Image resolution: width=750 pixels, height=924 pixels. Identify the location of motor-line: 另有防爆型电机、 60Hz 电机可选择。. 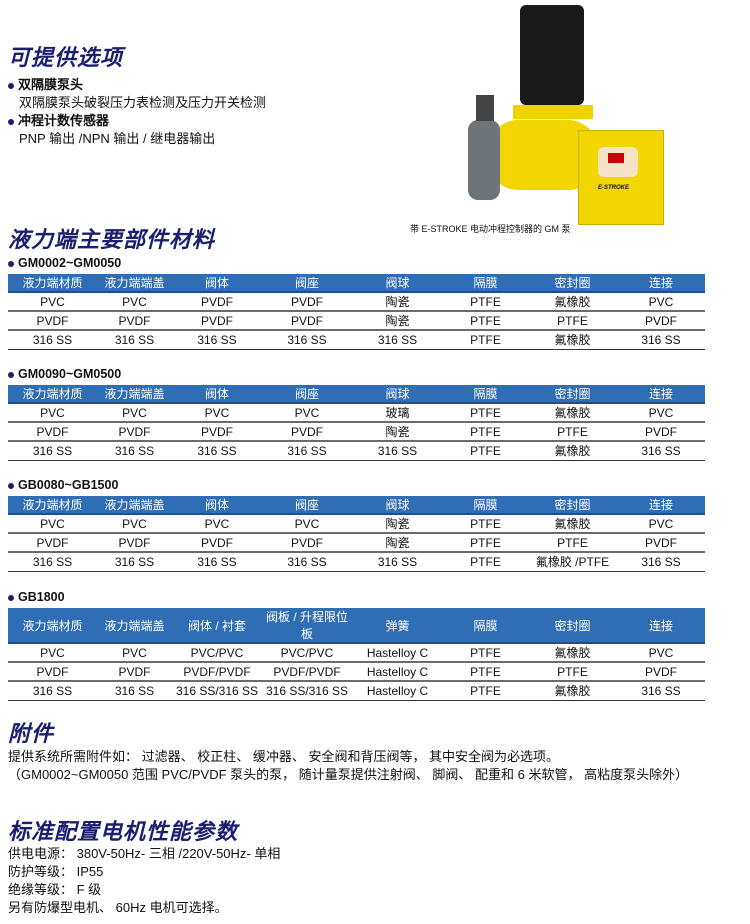
(118, 907).